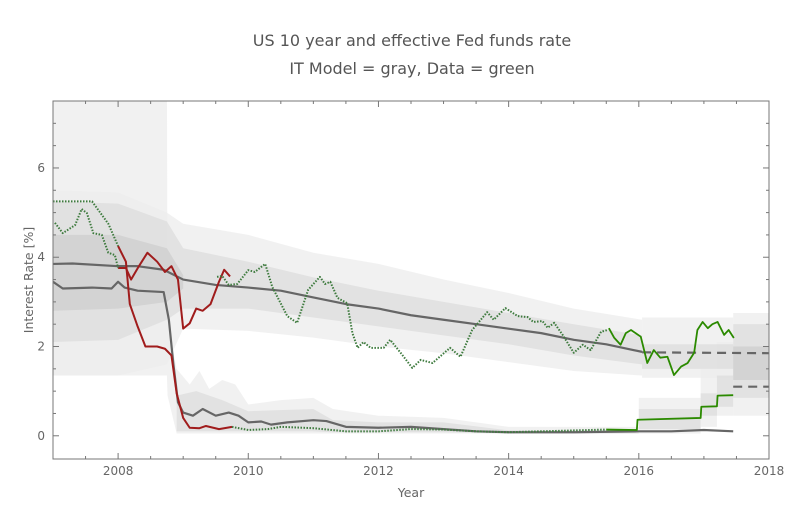  Describe the element at coordinates (705, 353) in the screenshot. I see `series-line-model-dashed` at that location.